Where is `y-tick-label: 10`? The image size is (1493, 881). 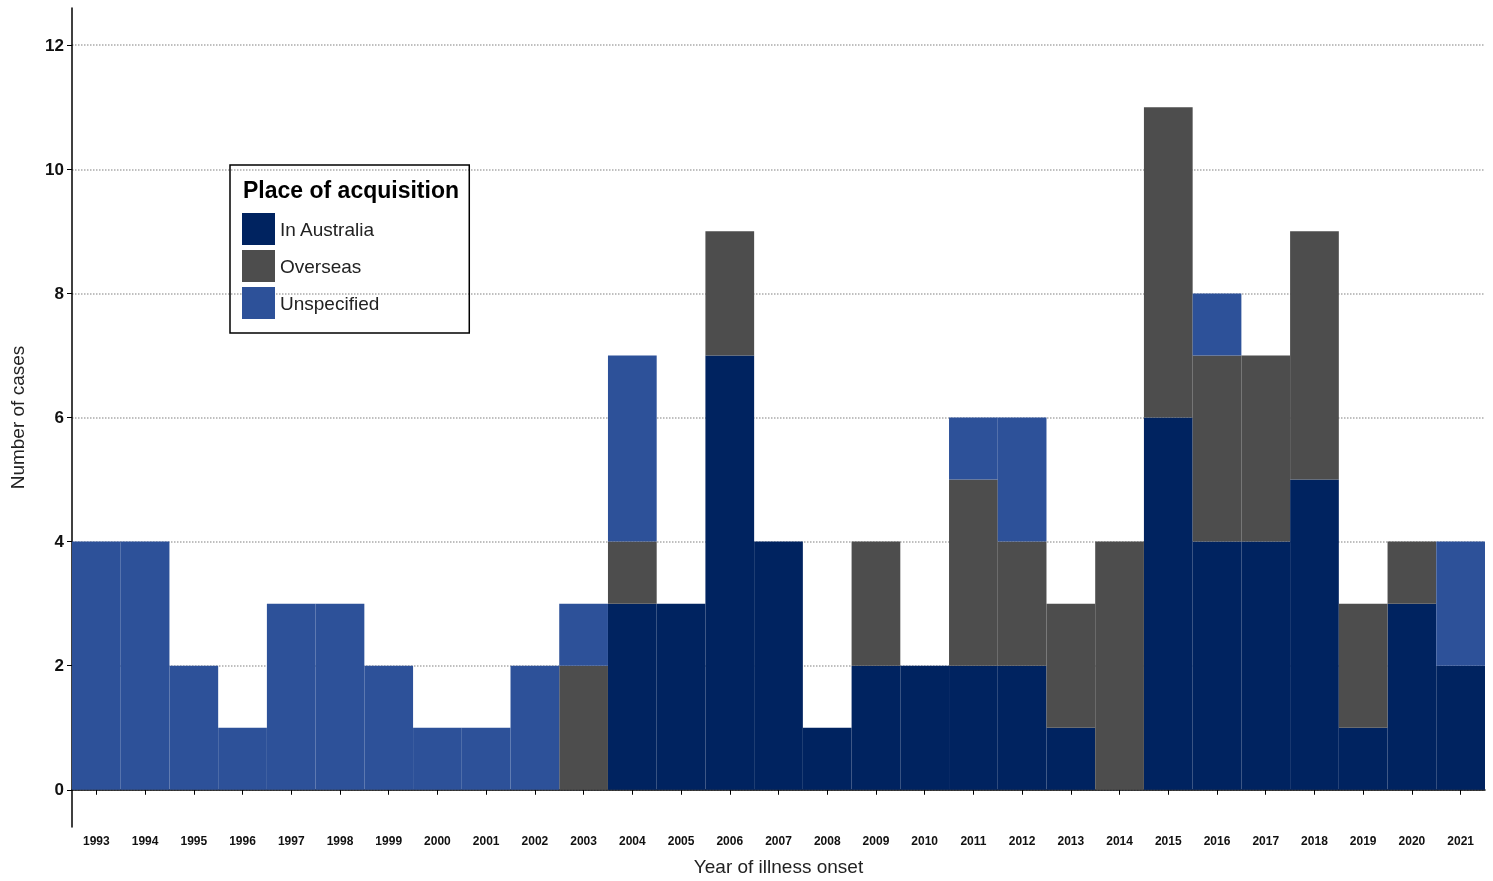
y-tick-label: 10 is located at coordinates (54, 169).